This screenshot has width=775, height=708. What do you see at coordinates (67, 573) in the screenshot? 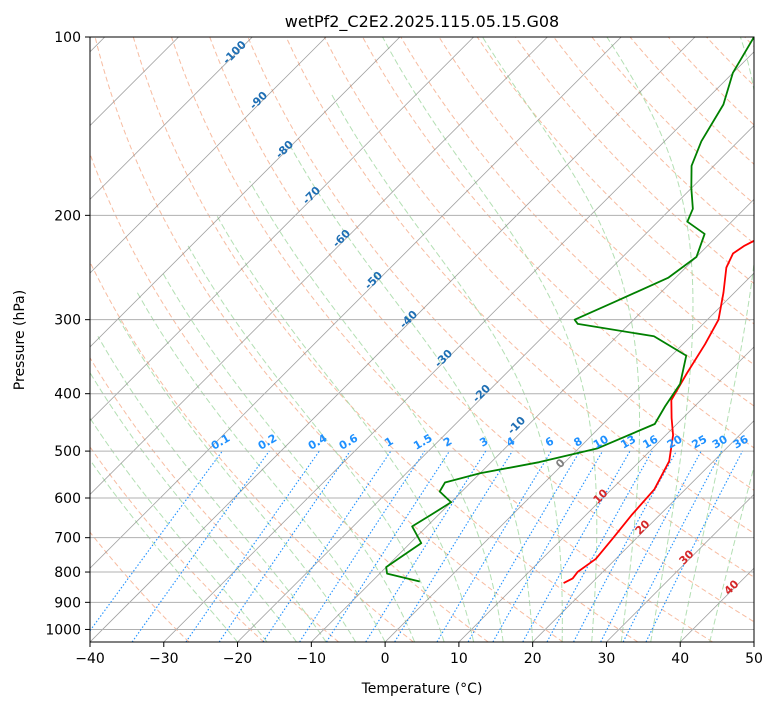
I see `y-tick-label: 800` at bounding box center [67, 573].